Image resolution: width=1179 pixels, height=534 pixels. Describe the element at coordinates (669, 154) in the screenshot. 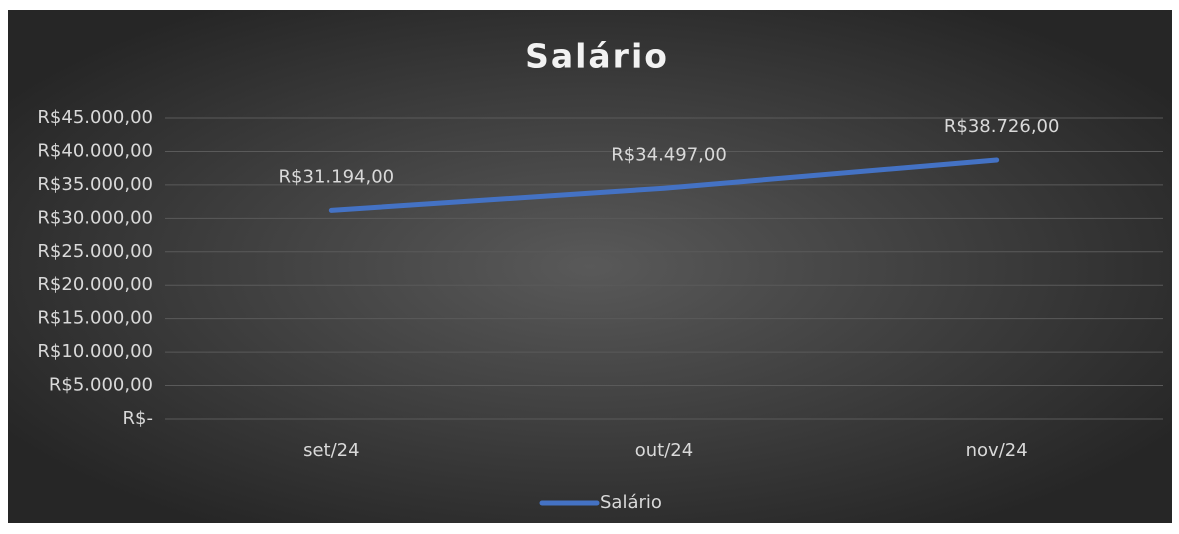

I see `data-label: R$34.497,00` at that location.